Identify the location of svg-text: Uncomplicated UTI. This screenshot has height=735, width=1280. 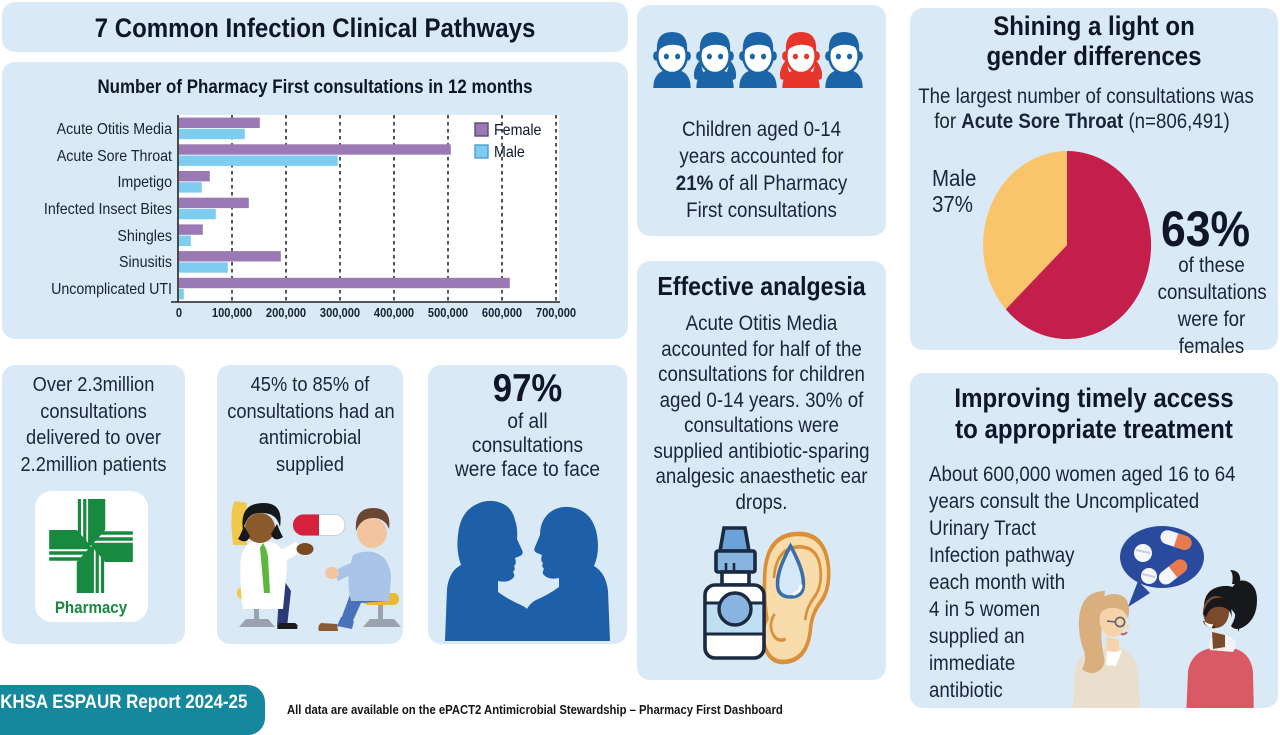
(111, 289).